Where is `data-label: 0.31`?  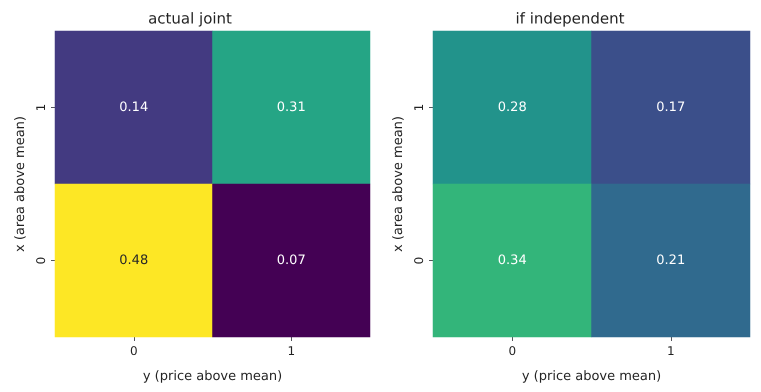
data-label: 0.31 is located at coordinates (291, 107).